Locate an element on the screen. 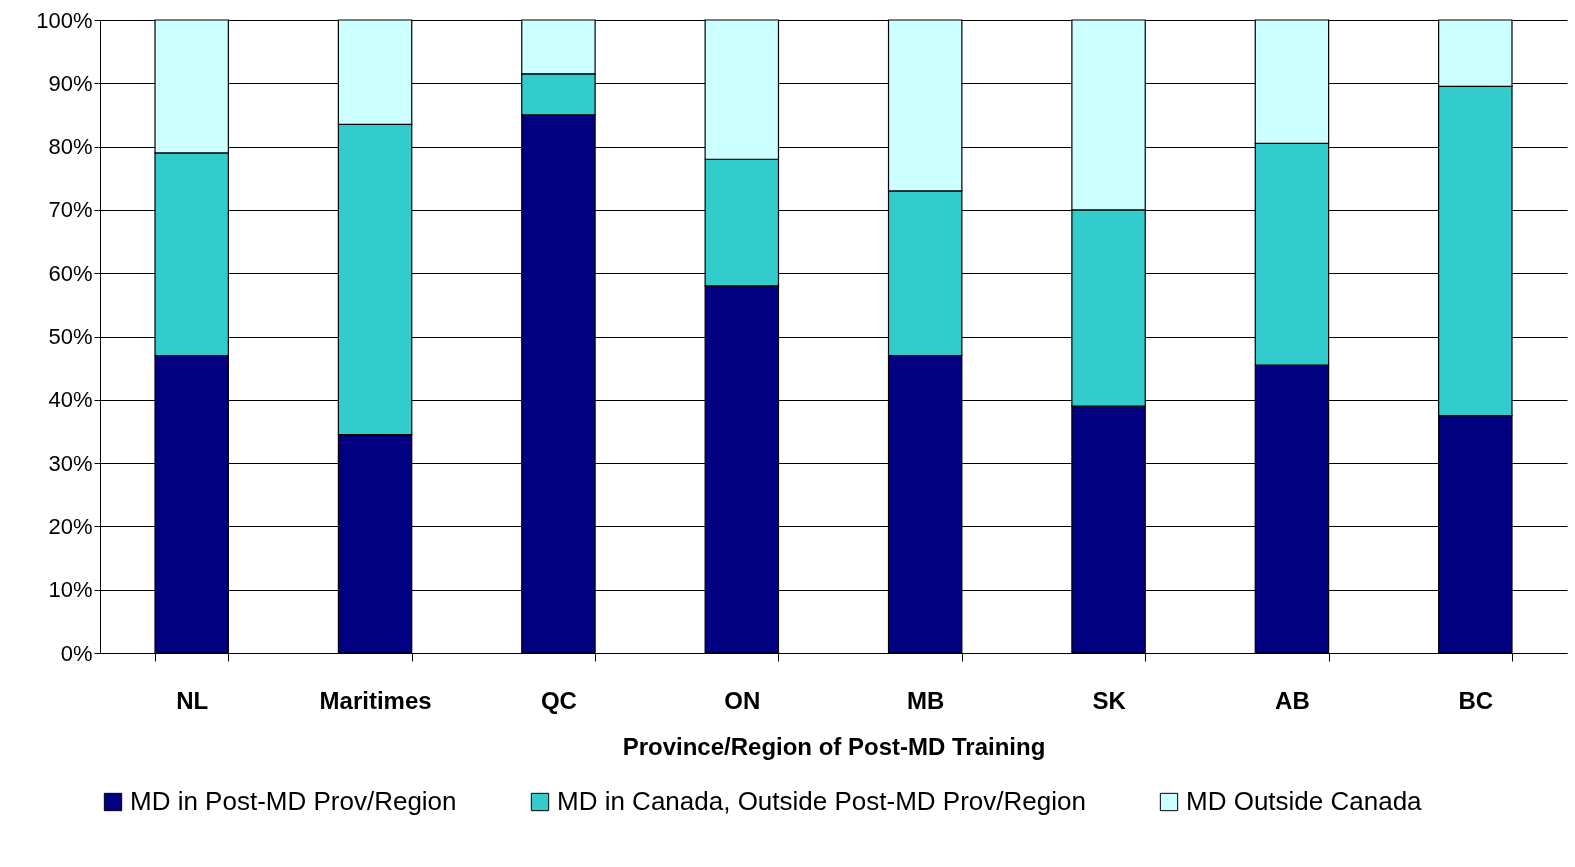 The image size is (1575, 867). x-axis-title: Province/Region of Post-MD Training is located at coordinates (834, 746).